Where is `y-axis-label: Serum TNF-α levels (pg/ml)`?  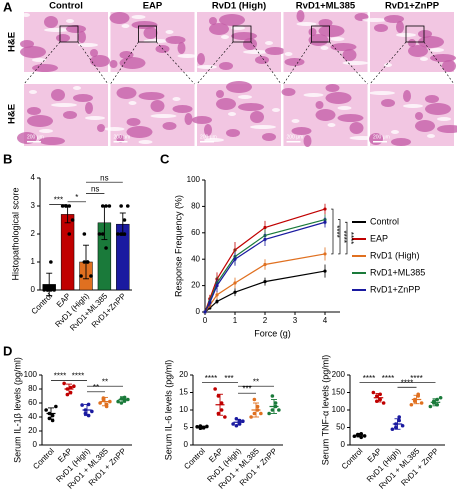 y-axis-label: Serum TNF-α levels (pg/ml) is located at coordinates (325, 410).